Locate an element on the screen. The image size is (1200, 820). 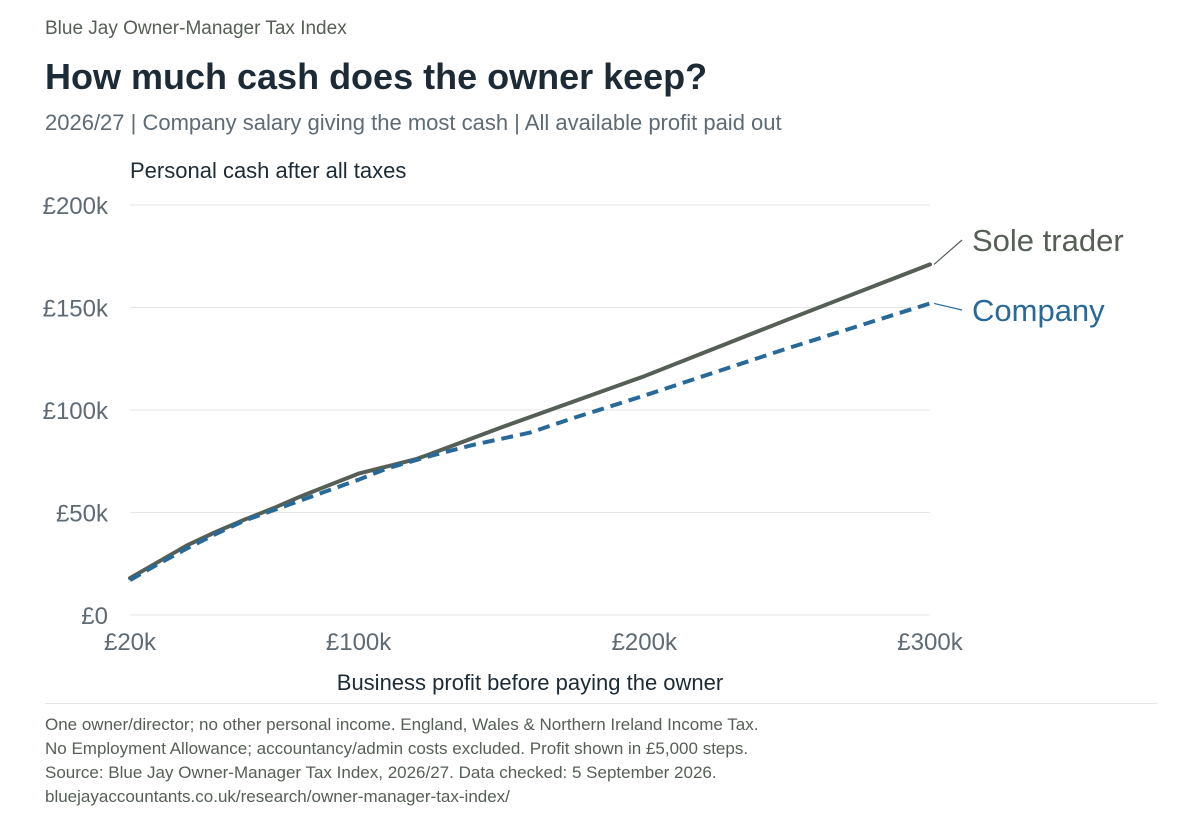
x-tick-label: £300k is located at coordinates (930, 642).